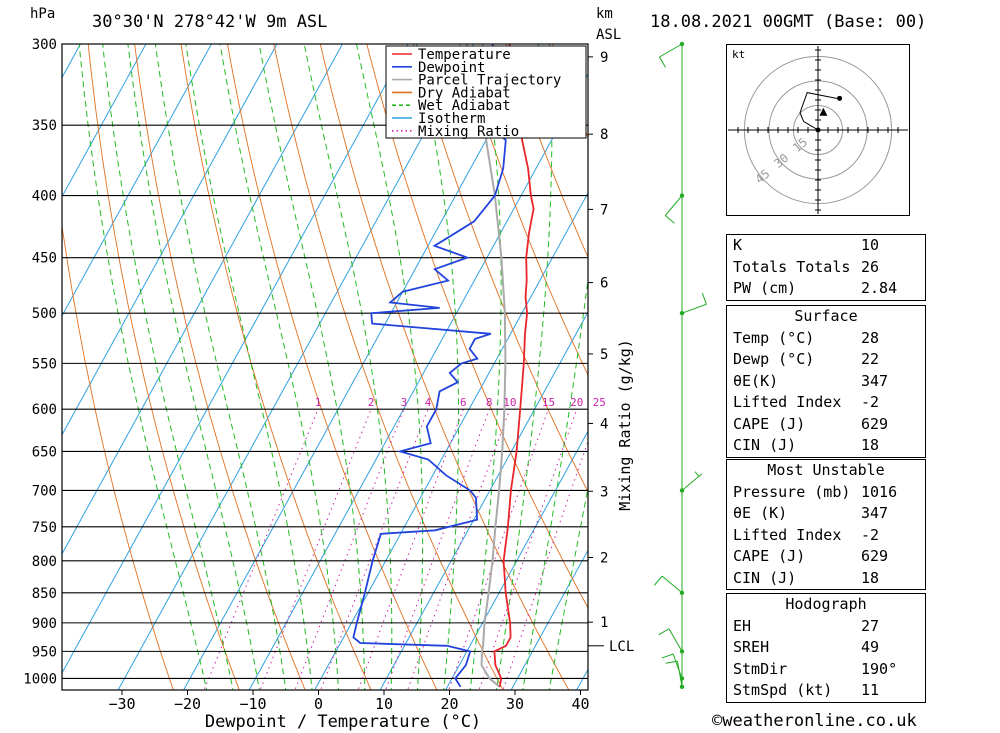  What do you see at coordinates (826, 627) in the screenshot?
I see `hodograph-stat-row: EH 27` at bounding box center [826, 627].